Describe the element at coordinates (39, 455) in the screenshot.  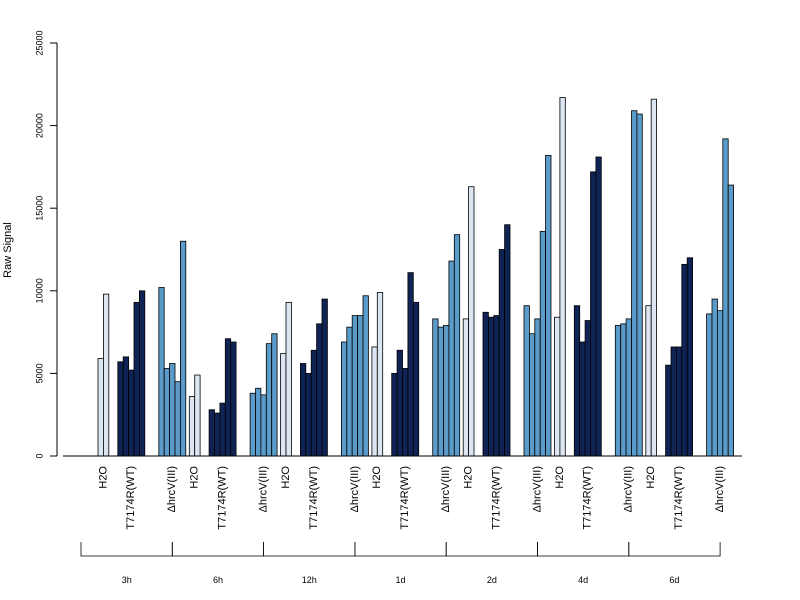
I see `y-tick-label: 0` at that location.